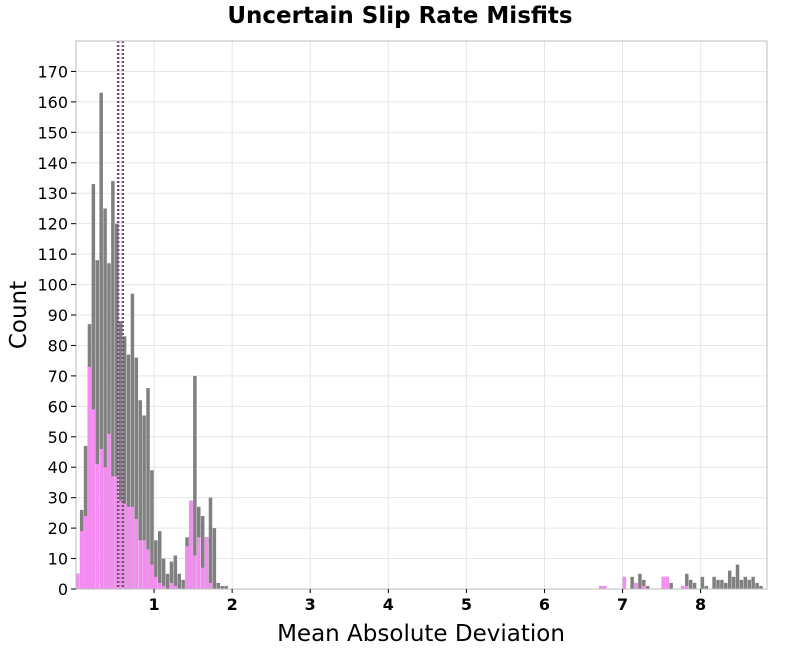 Image resolution: width=800 pixels, height=650 pixels. Describe the element at coordinates (120, 315) in the screenshot. I see `marker-lines` at that location.